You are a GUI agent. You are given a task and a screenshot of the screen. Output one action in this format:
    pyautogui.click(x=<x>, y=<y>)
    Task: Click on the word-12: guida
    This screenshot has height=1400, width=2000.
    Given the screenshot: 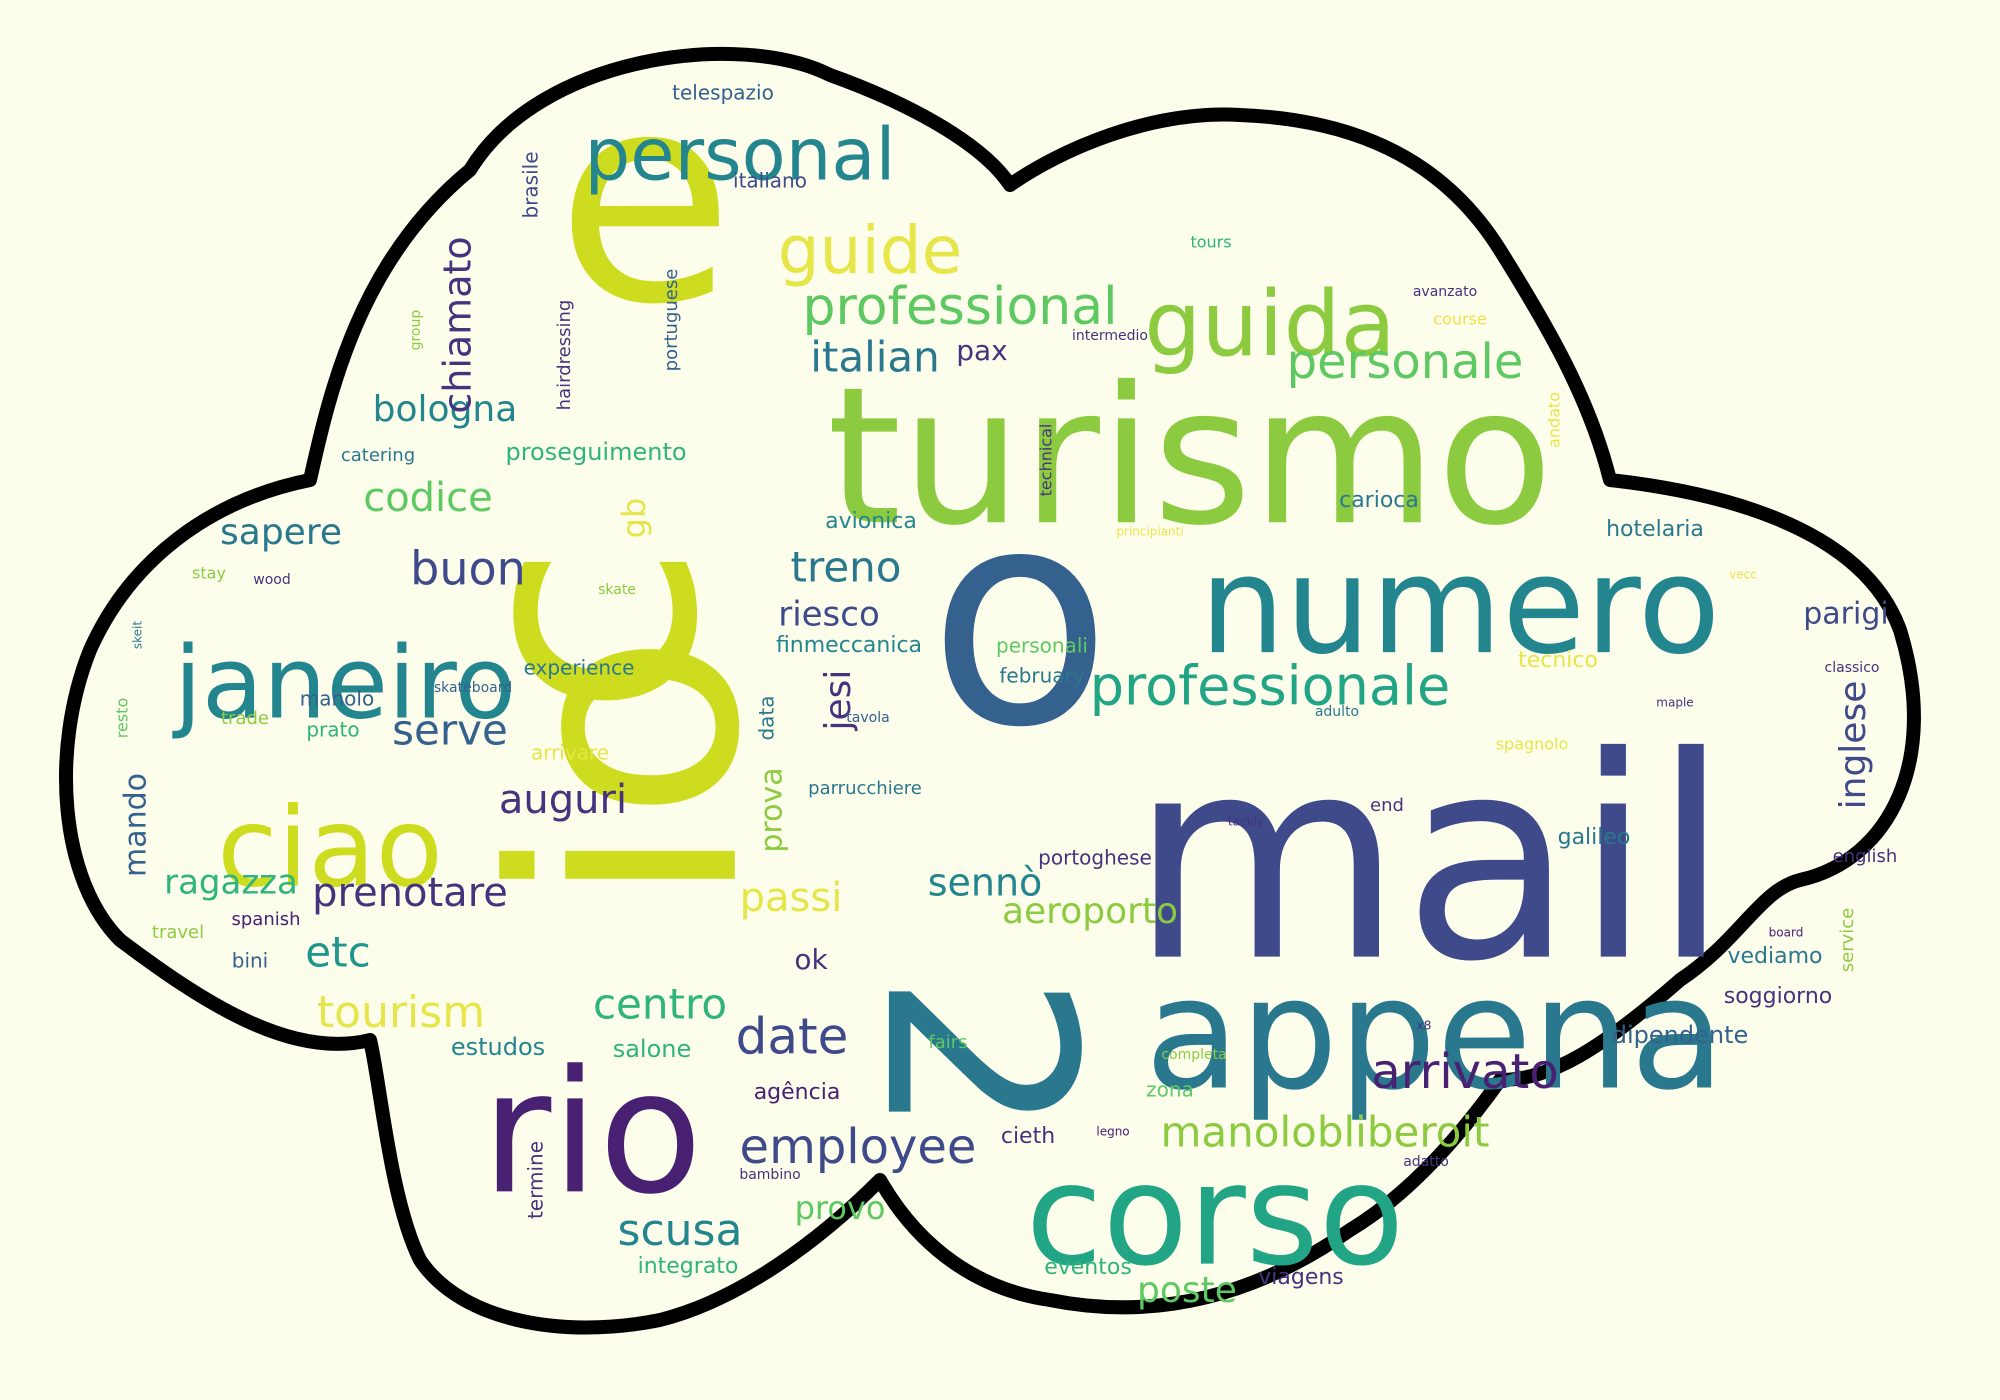 What is the action you would take?
    pyautogui.click(x=1269, y=324)
    